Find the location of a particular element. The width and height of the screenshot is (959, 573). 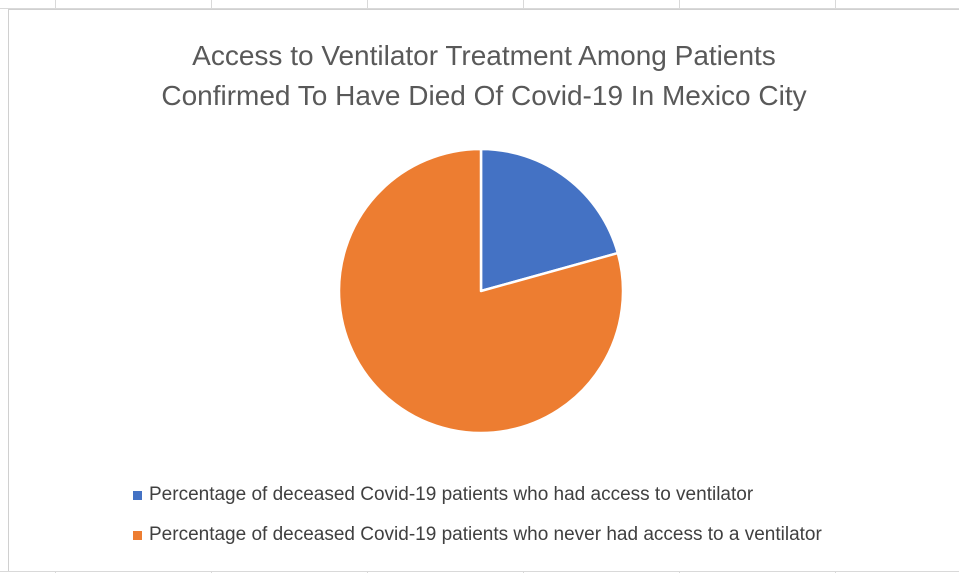

legend-swatch-never-had-access is located at coordinates (137, 535).